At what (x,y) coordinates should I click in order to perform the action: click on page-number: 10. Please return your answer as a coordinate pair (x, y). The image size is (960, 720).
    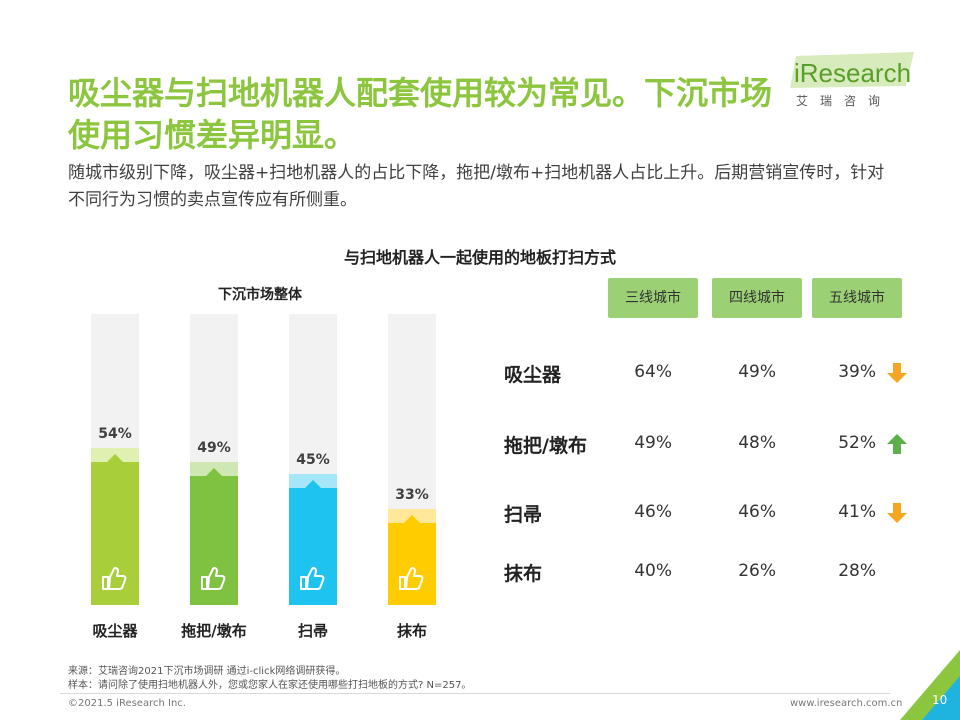
    Looking at the image, I should click on (940, 700).